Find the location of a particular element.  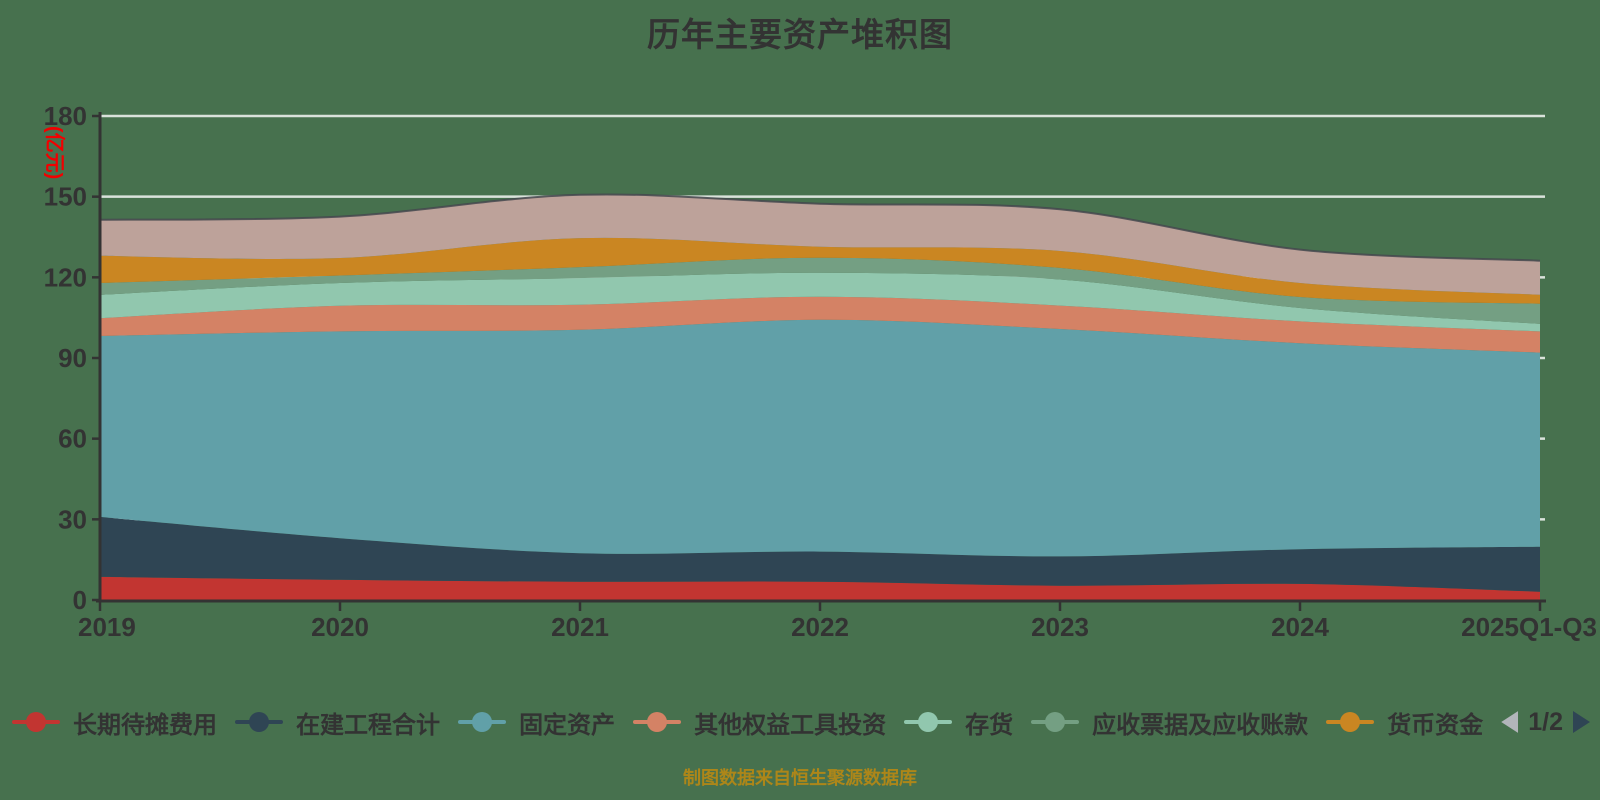

y-axis-labels: 0 30 60 90 120 150 180 is located at coordinates (72, 358).